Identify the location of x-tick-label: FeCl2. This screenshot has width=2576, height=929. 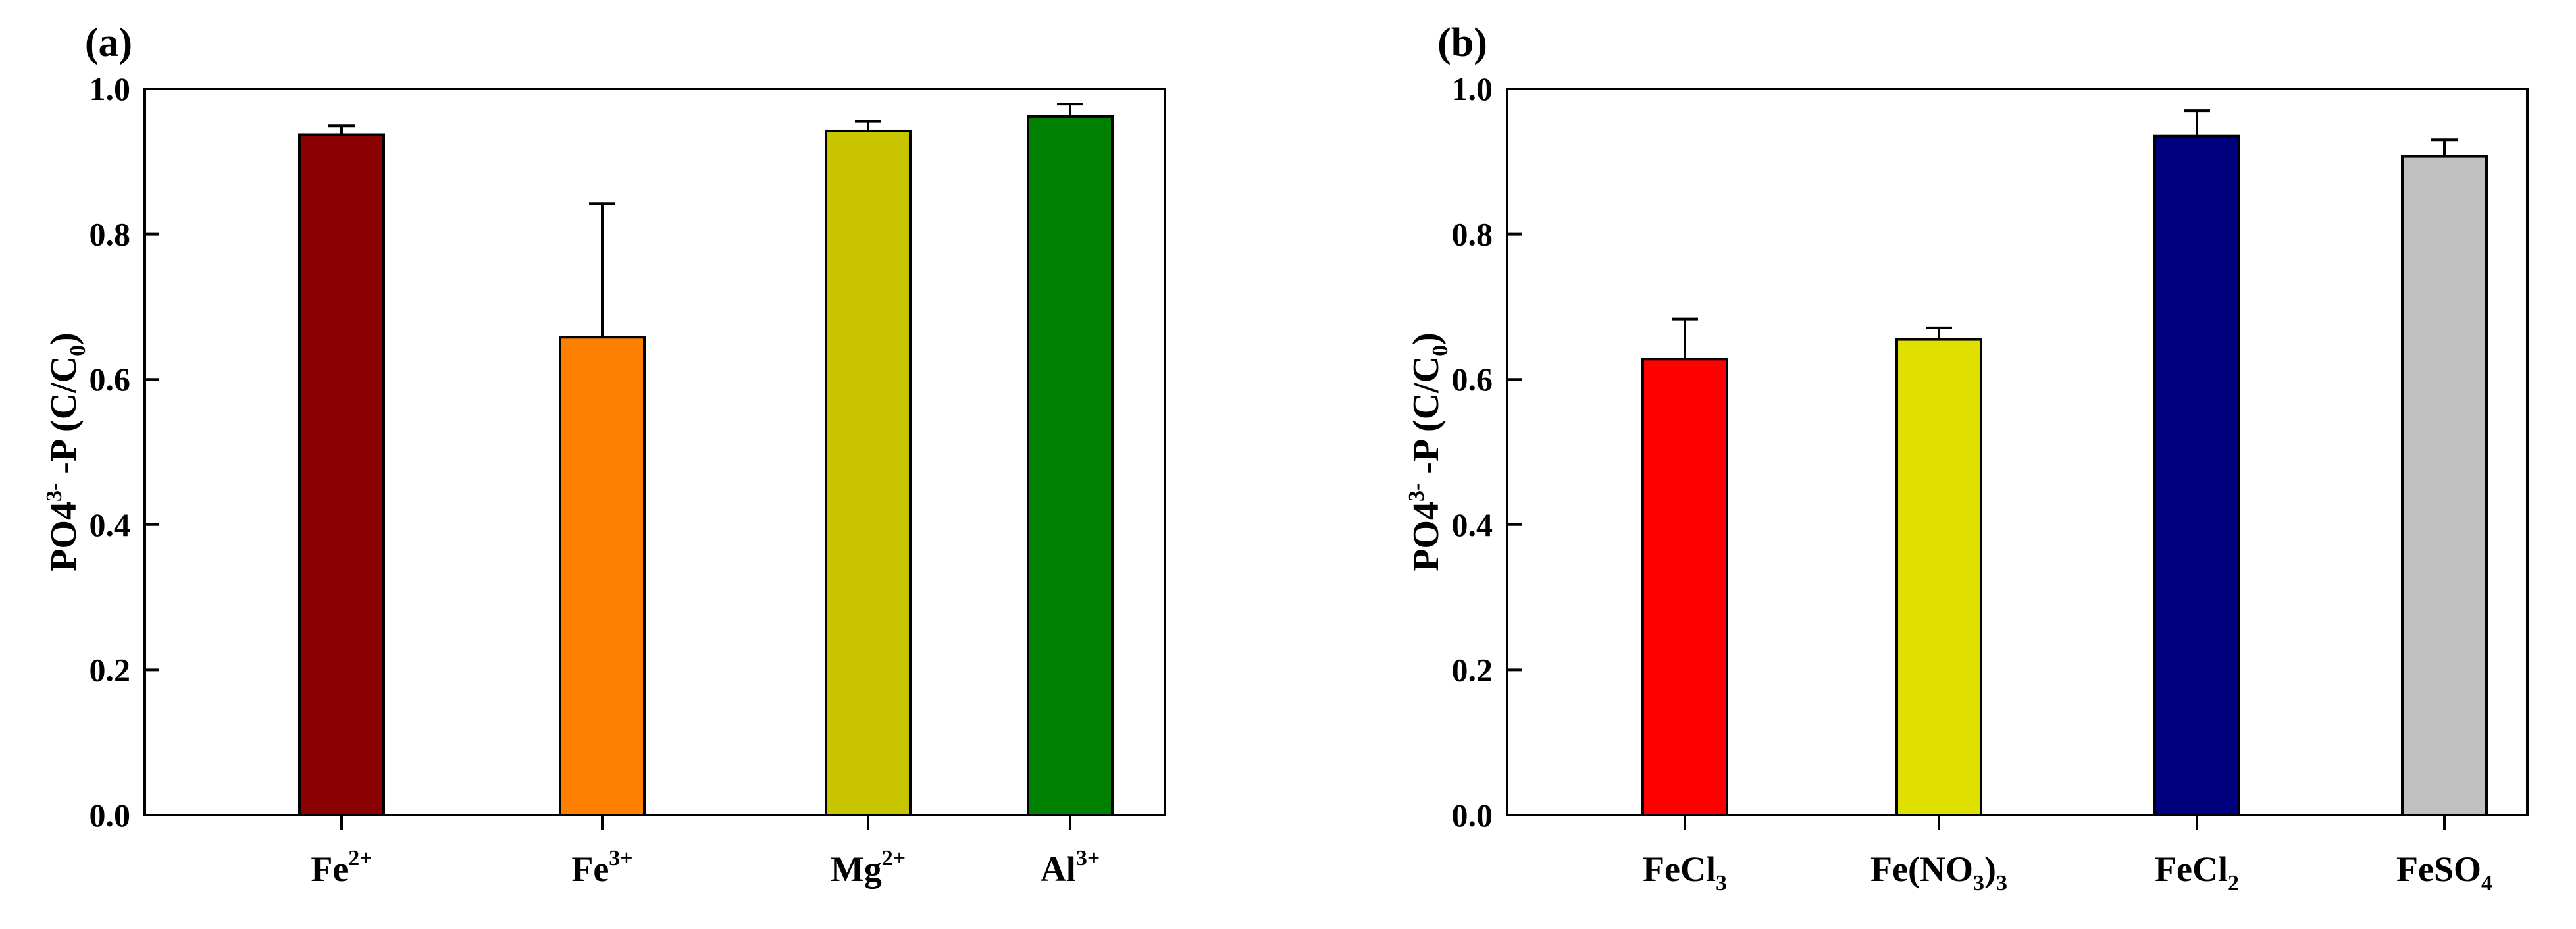
(2197, 872).